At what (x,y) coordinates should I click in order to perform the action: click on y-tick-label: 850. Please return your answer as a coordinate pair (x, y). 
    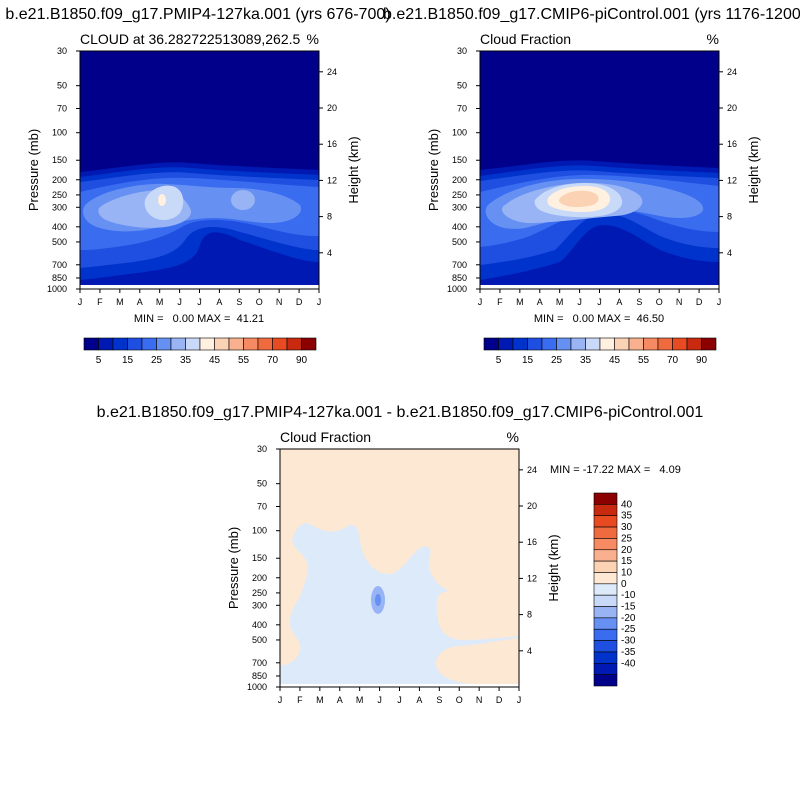
    Looking at the image, I should click on (259, 676).